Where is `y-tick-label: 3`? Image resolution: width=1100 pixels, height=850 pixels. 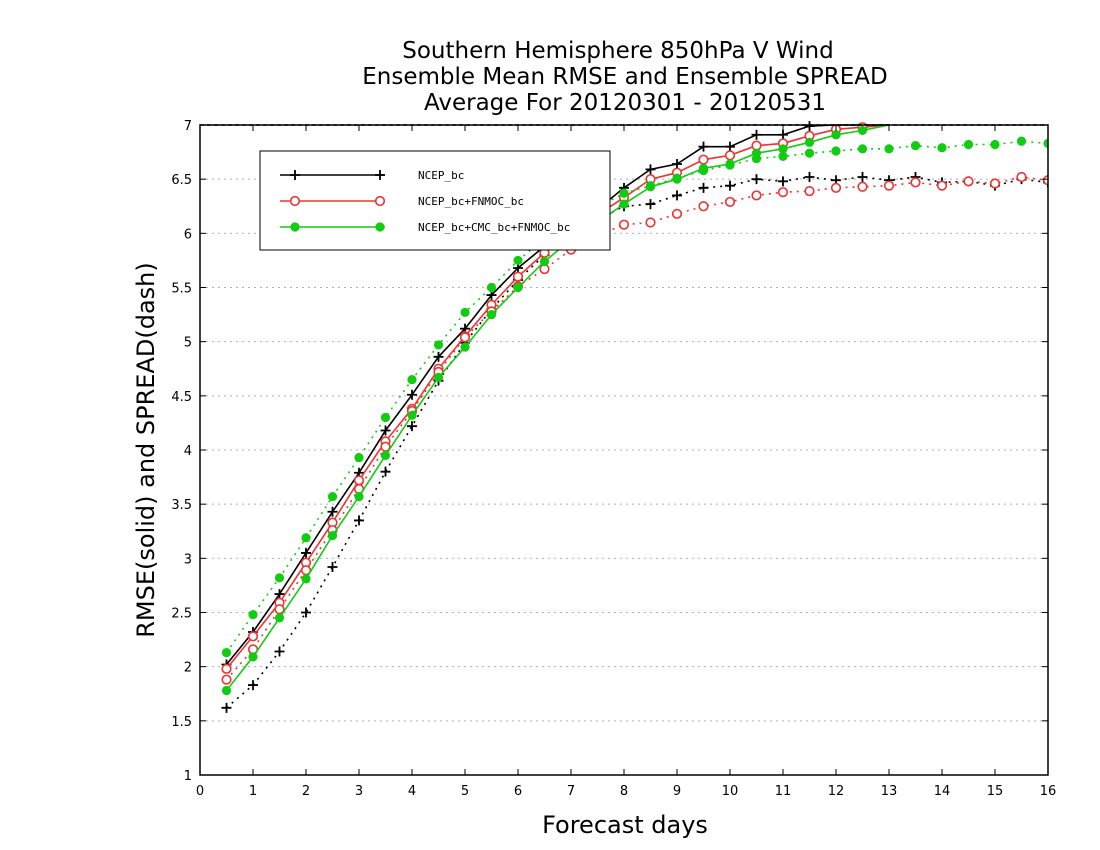 y-tick-label: 3 is located at coordinates (188, 559).